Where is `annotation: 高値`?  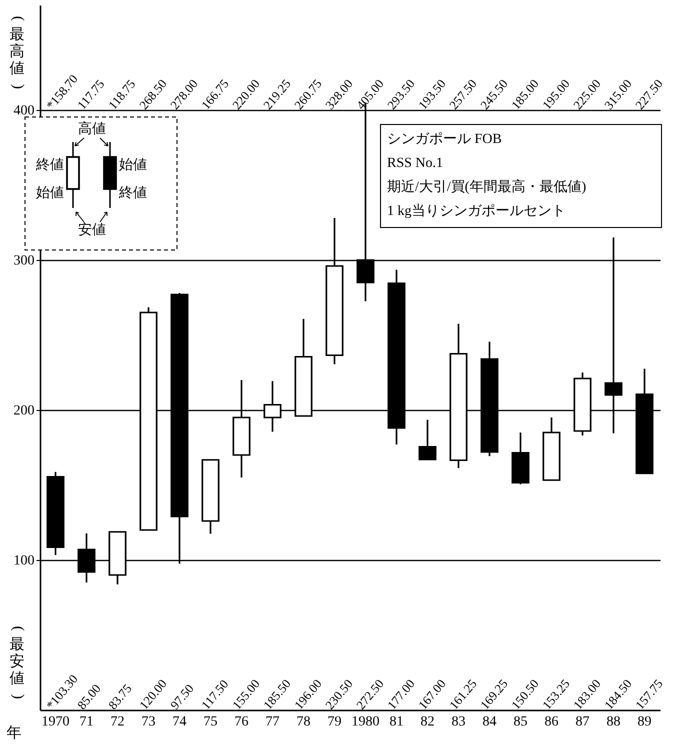
annotation: 高値 is located at coordinates (92, 129).